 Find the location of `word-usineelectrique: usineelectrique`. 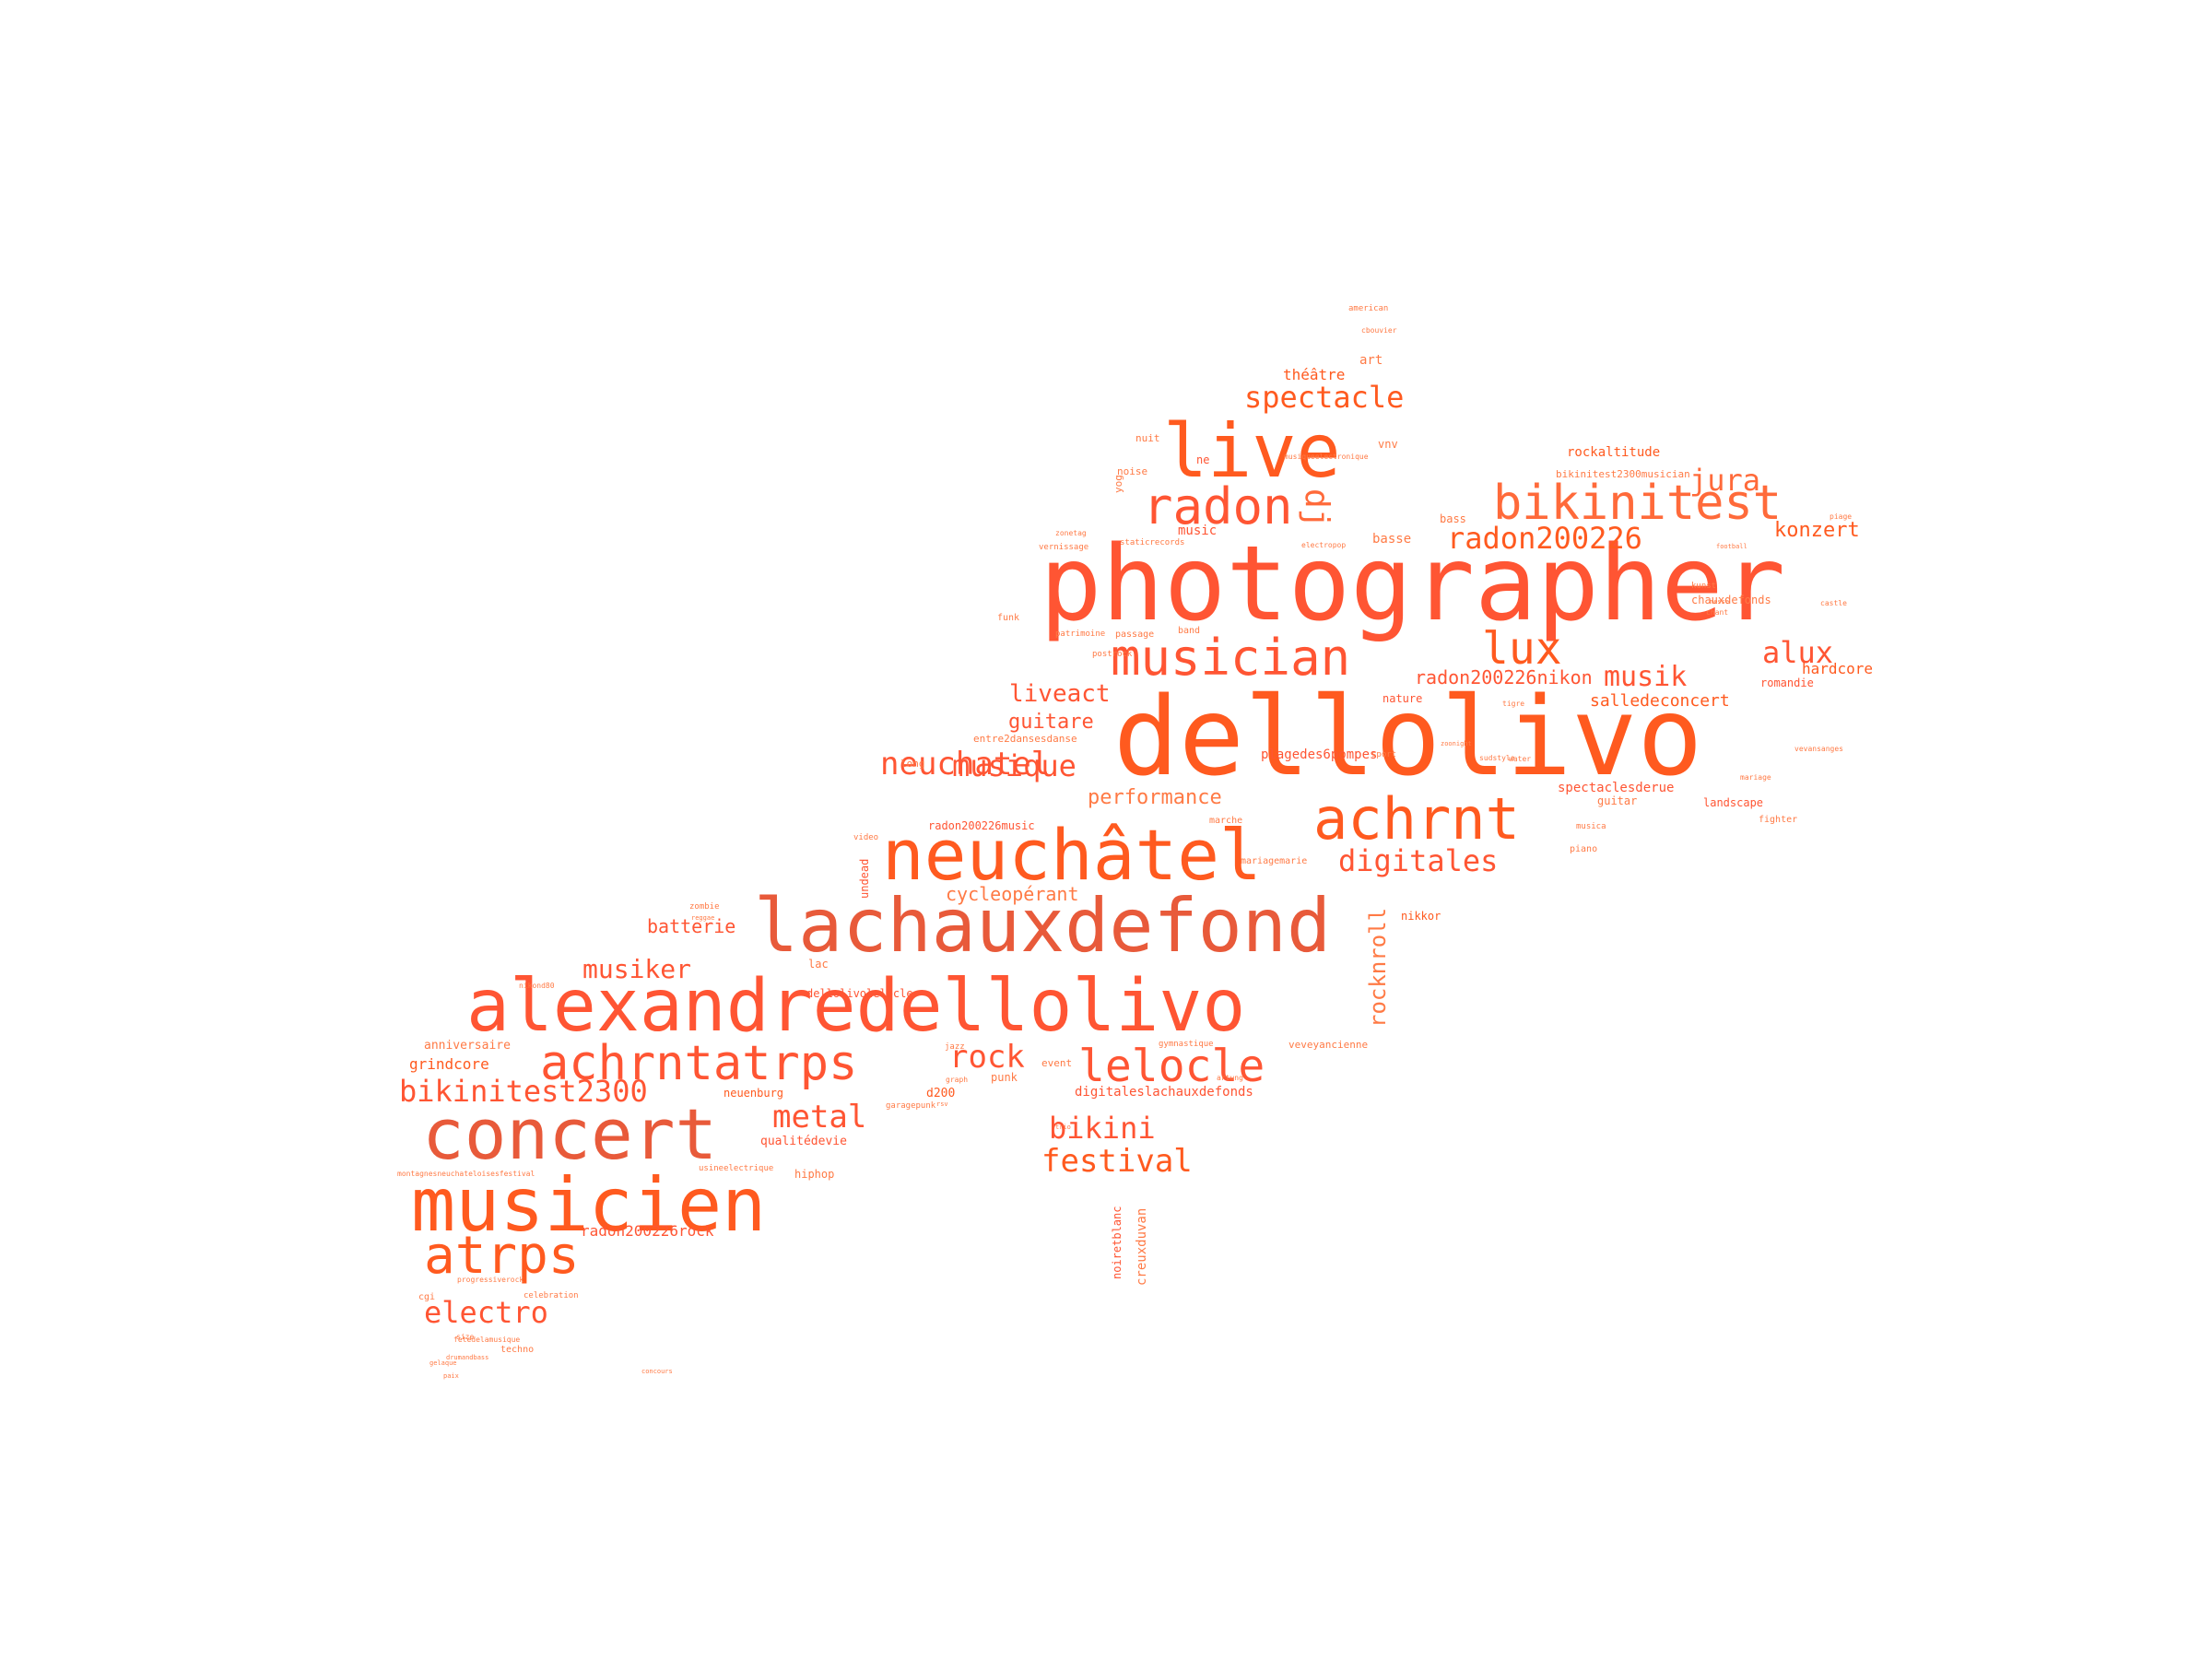

word-usineelectrique: usineelectrique is located at coordinates (736, 1168).